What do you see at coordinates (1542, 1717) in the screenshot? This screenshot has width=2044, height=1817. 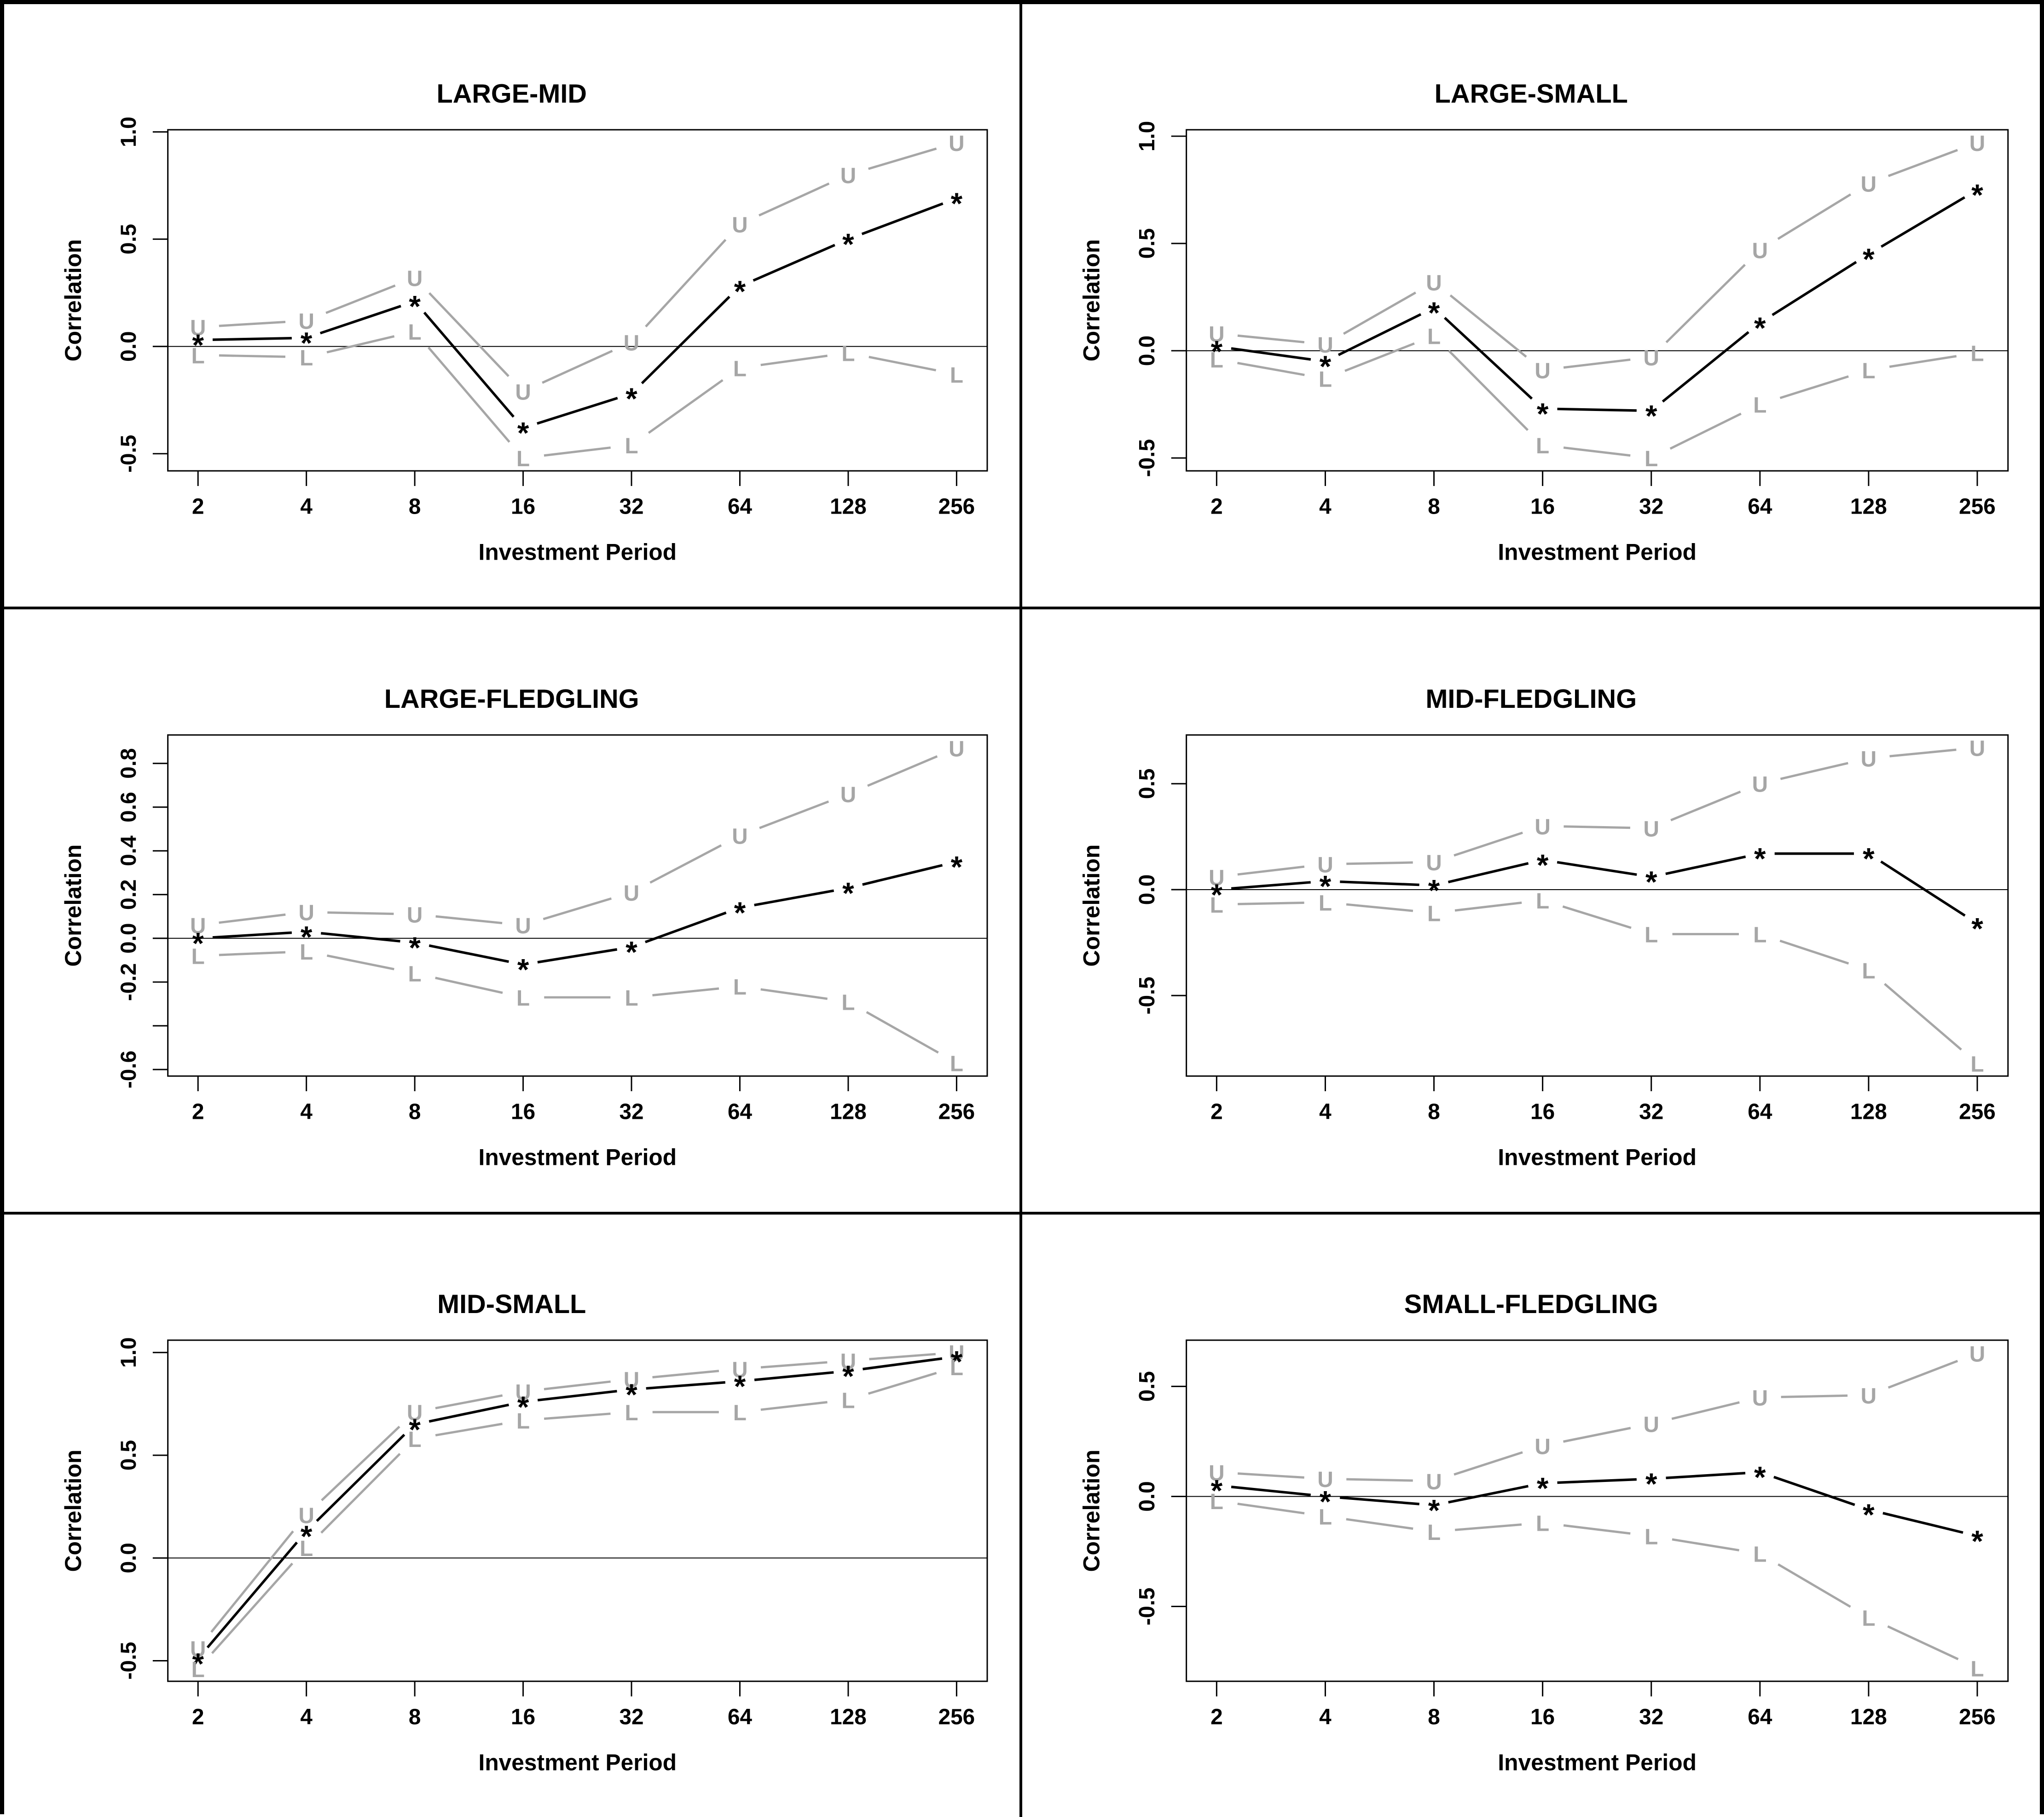 I see `x-tick-label: 16` at bounding box center [1542, 1717].